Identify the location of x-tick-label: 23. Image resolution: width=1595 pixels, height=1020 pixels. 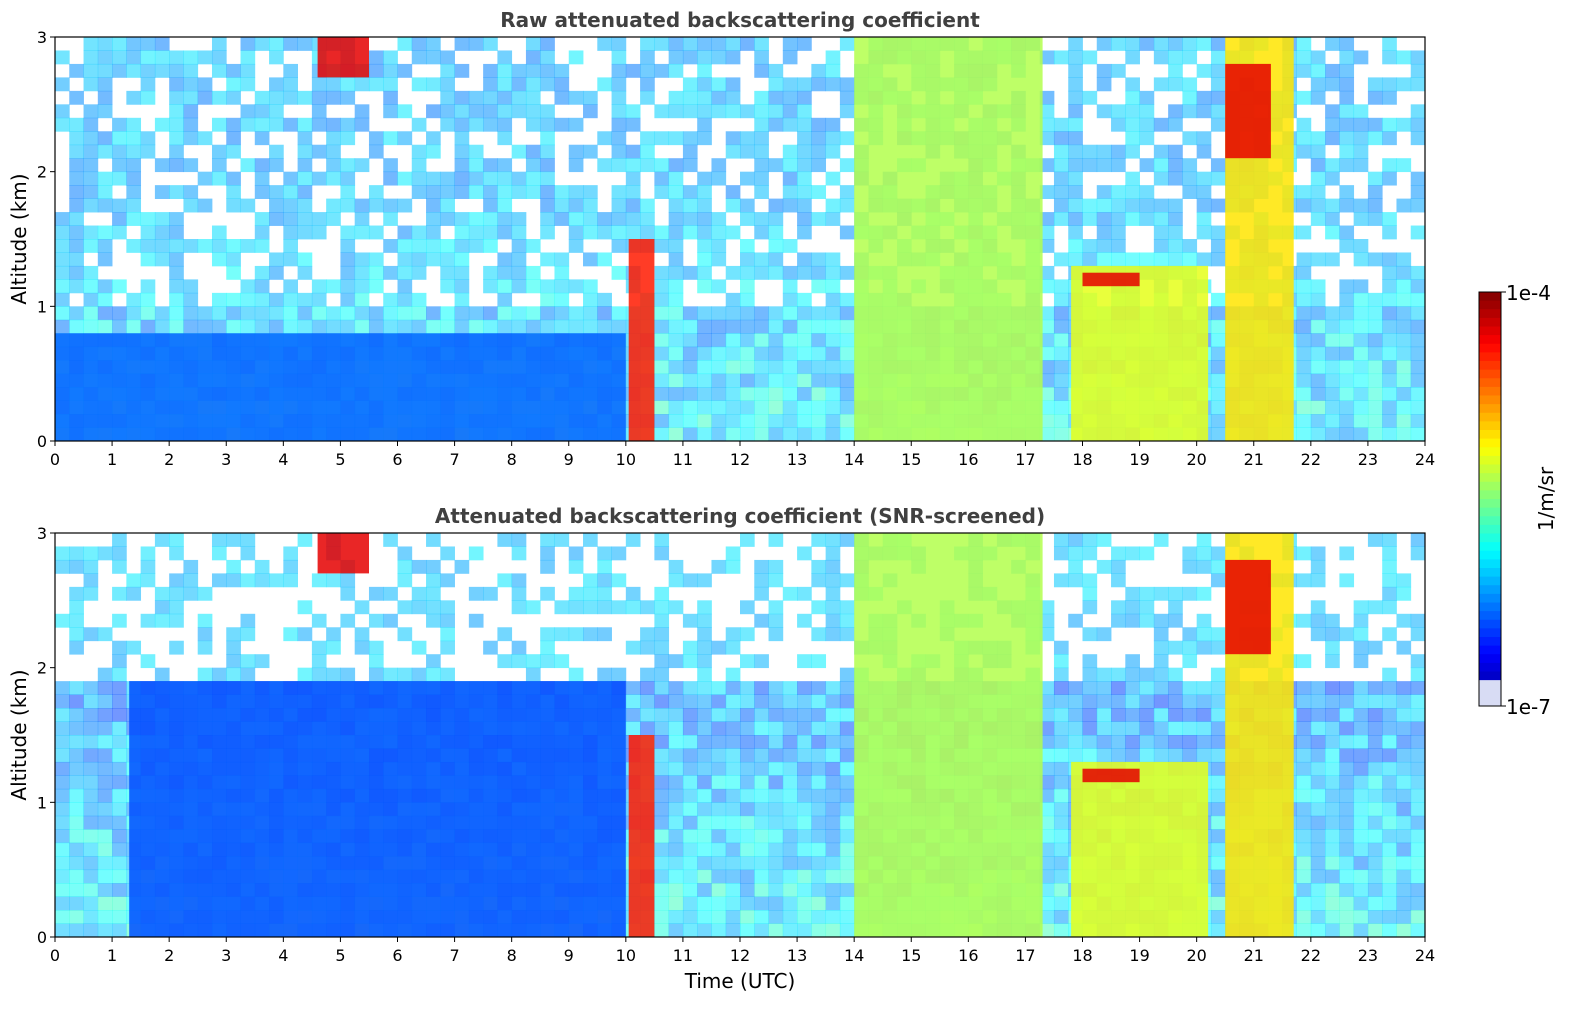
(1368, 459).